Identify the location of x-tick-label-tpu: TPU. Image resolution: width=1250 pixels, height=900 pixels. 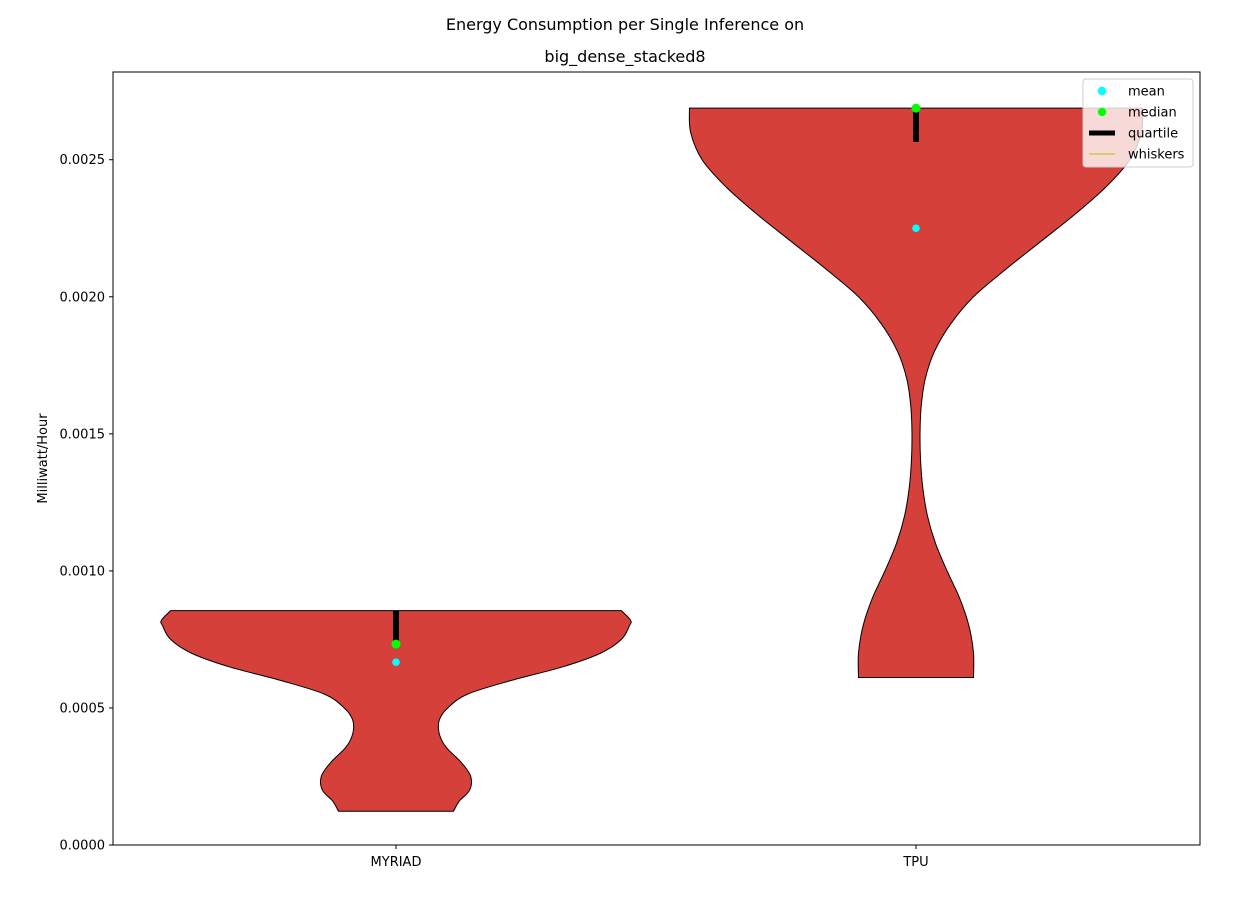
(915, 862).